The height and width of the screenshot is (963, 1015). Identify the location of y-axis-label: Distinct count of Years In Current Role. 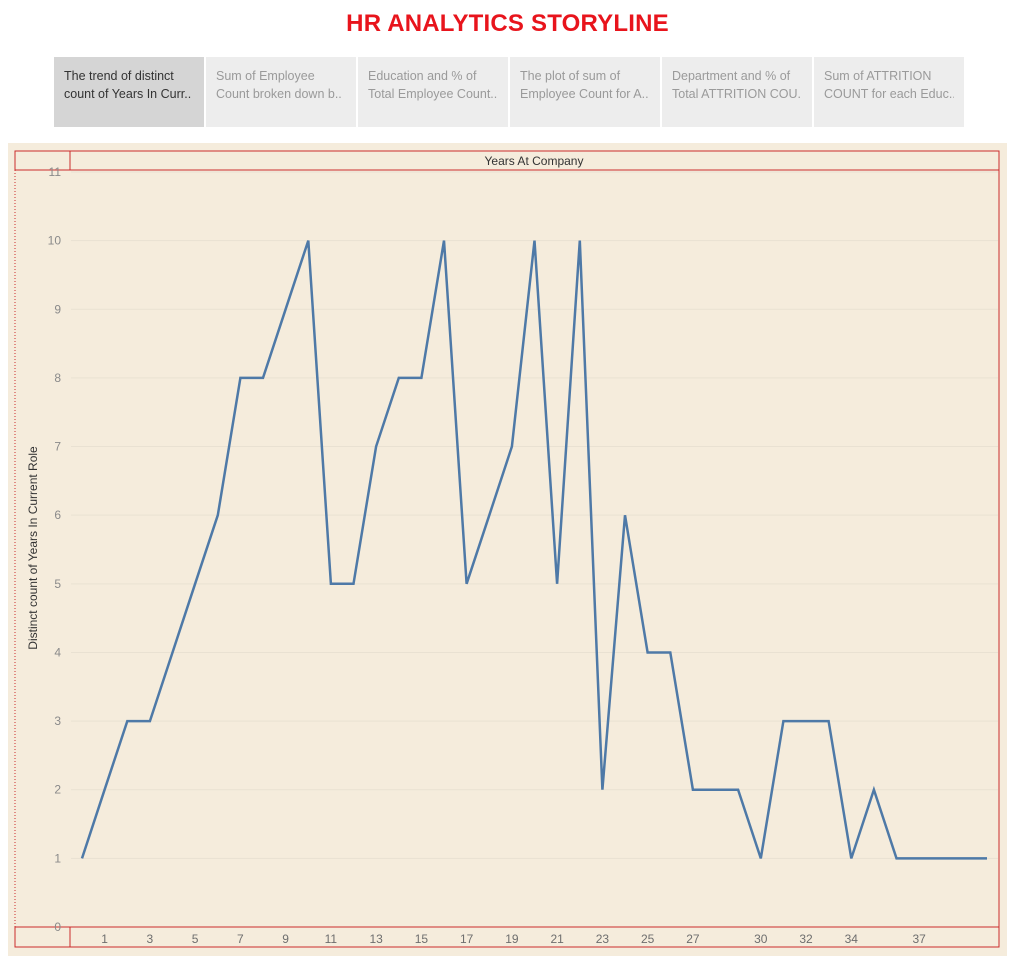
(33, 548).